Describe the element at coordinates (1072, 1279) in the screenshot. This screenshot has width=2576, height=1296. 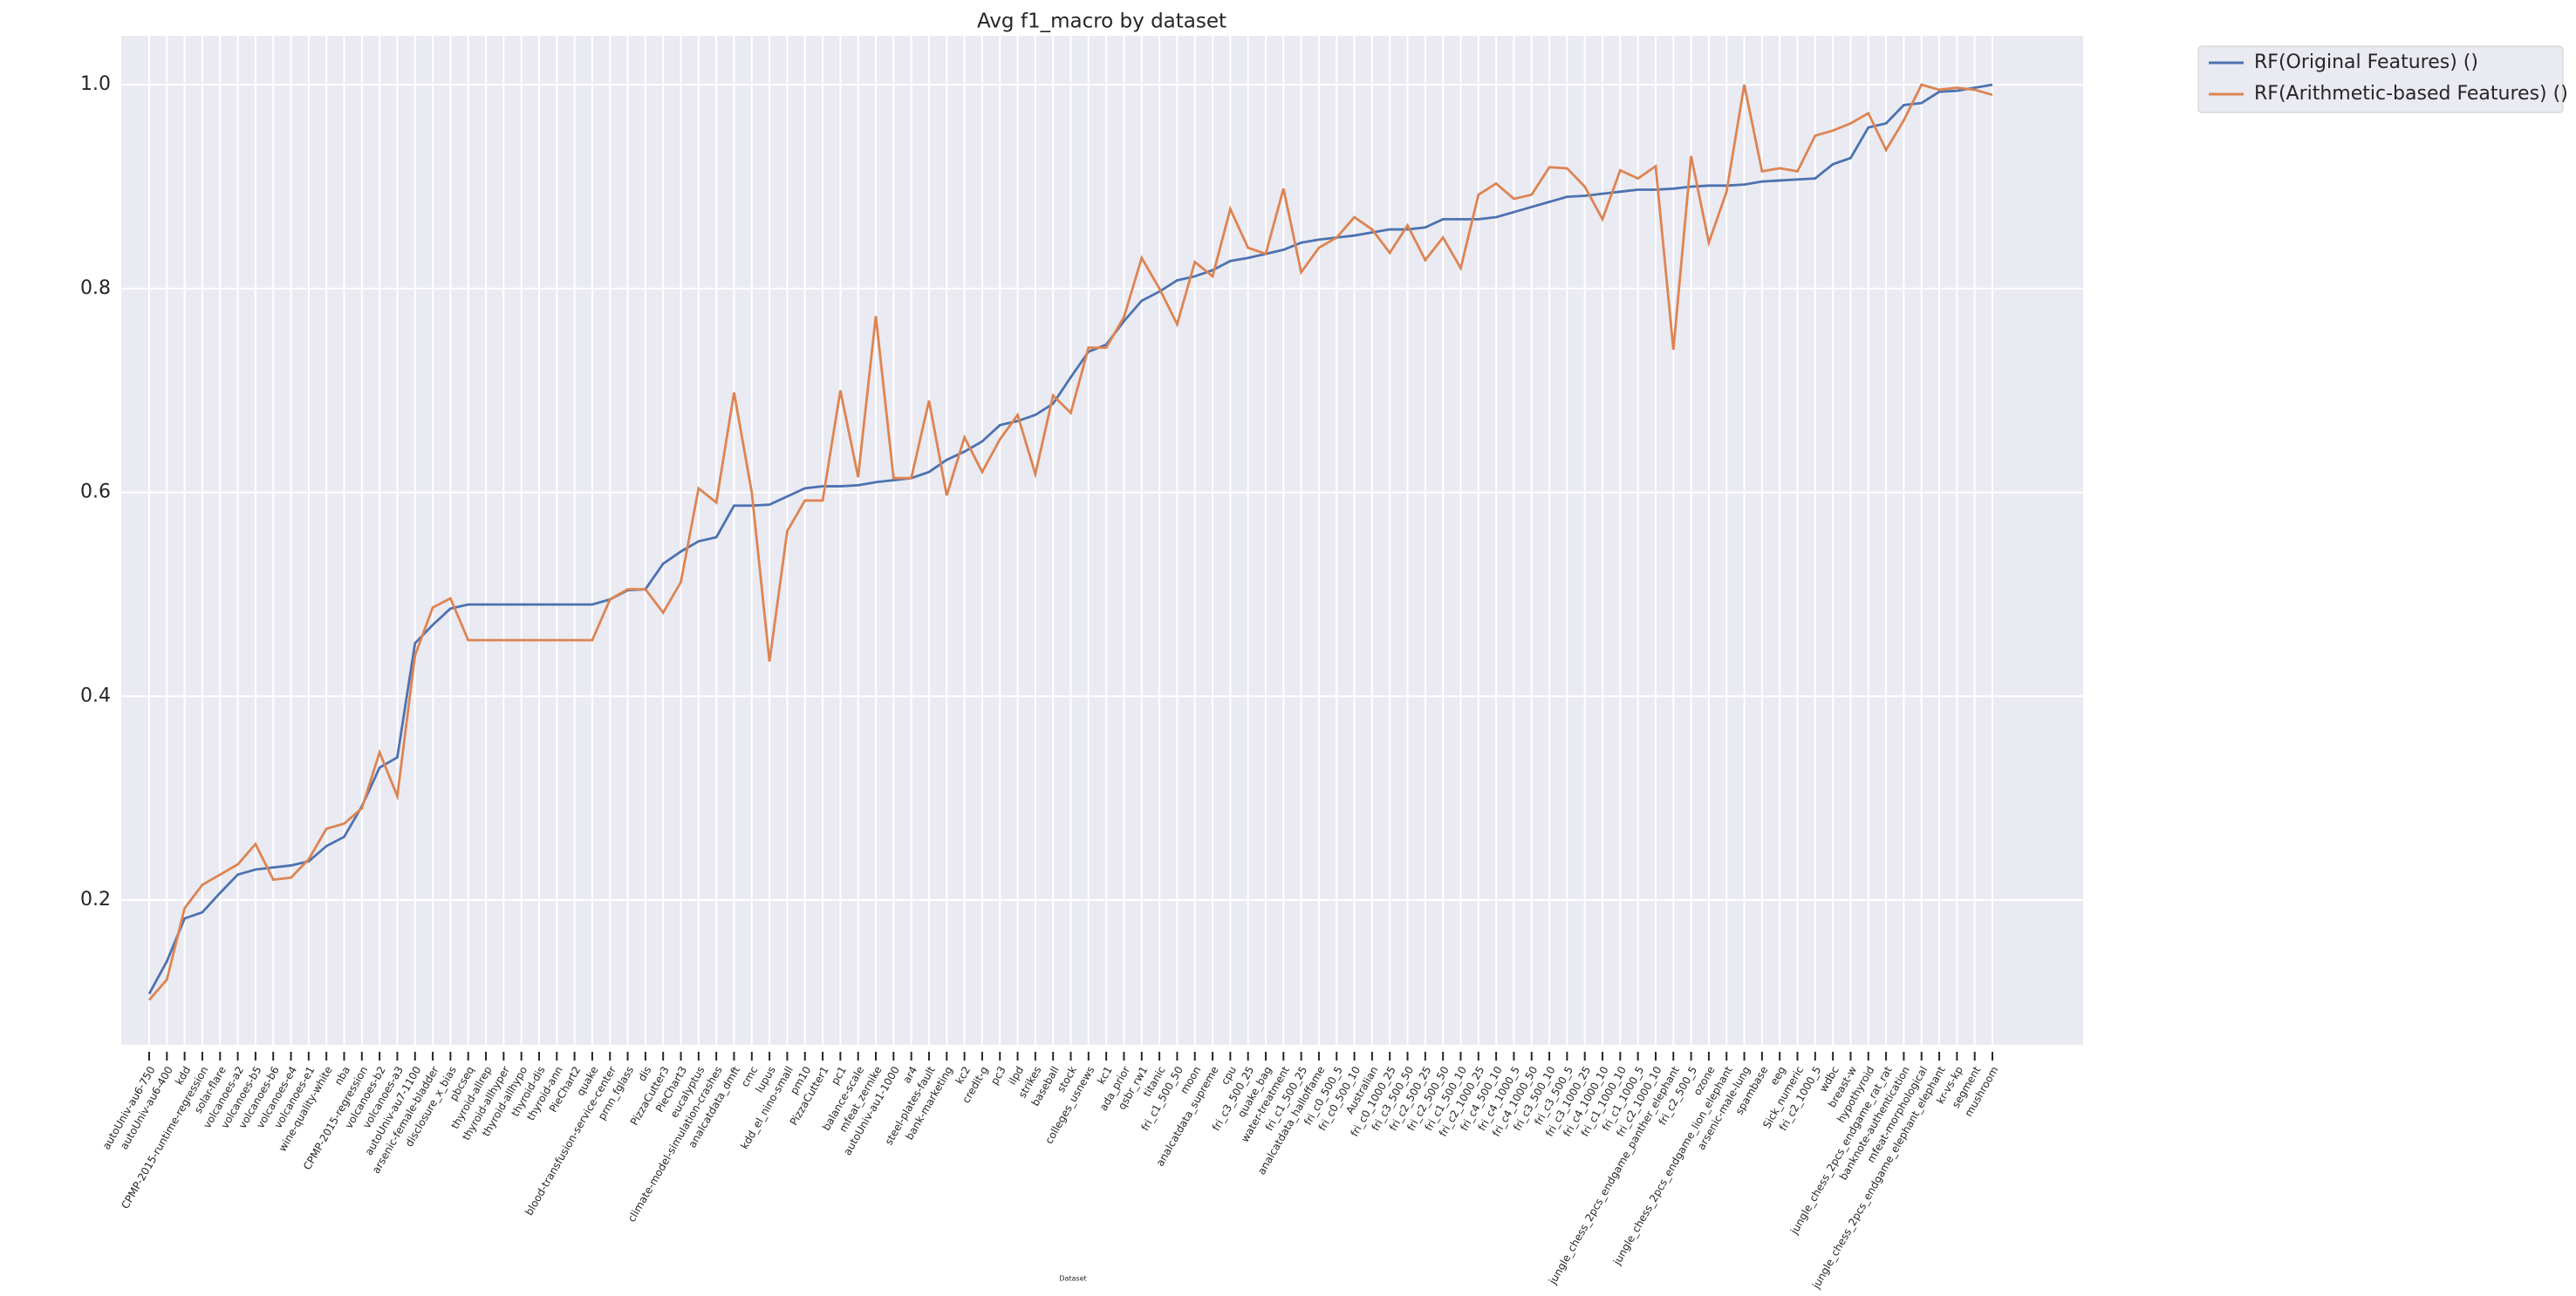
I see `x-axis-label: Dataset` at that location.